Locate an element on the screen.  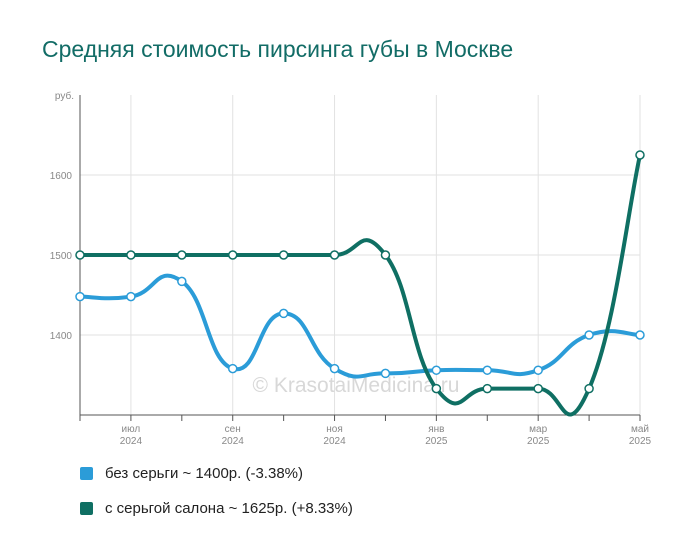
x-tick-month: июл is located at coordinates (131, 429).